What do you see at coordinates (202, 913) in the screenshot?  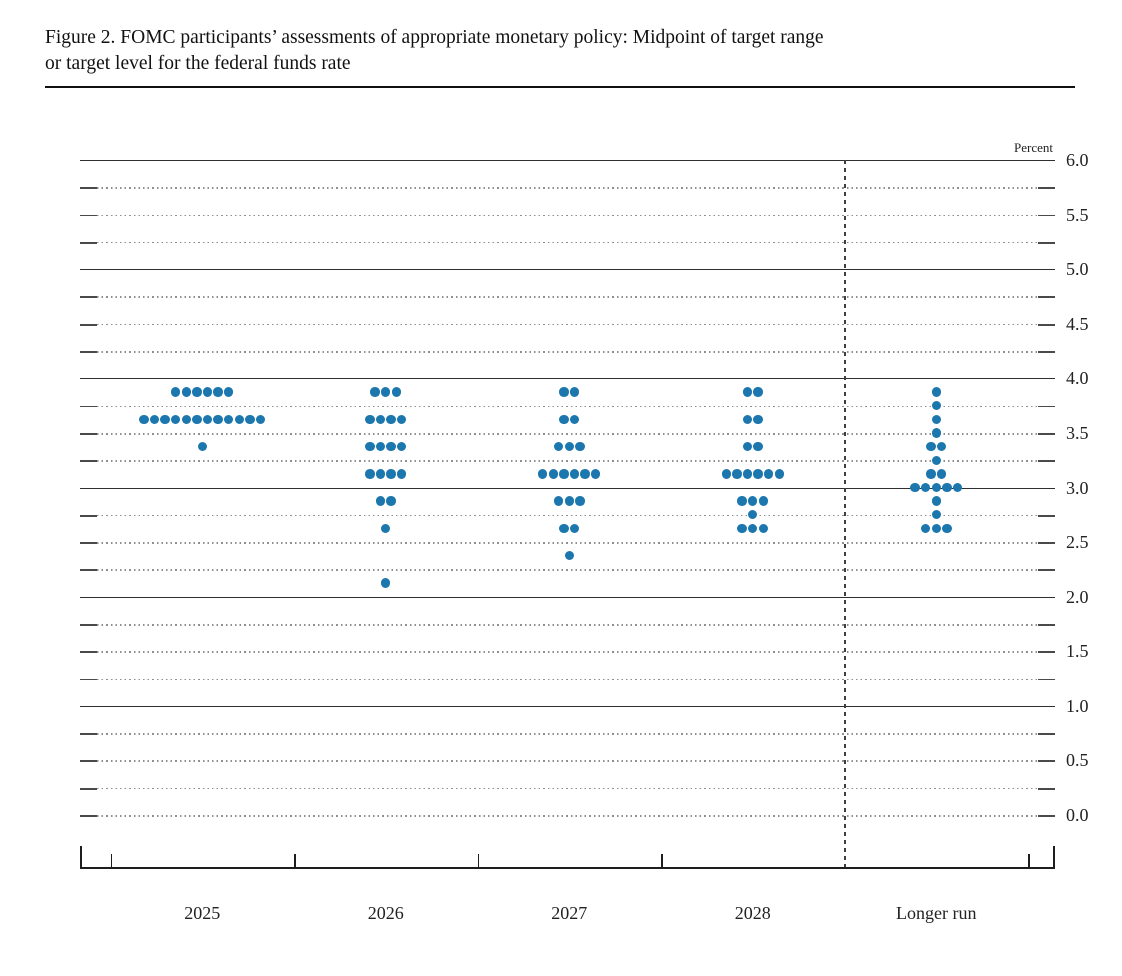 I see `x-axis-label-2025: 2025` at bounding box center [202, 913].